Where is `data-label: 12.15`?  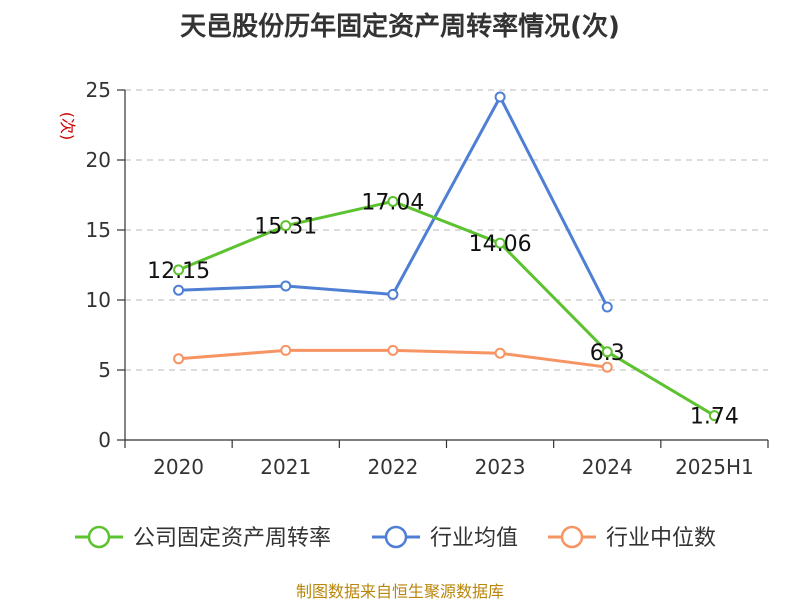 data-label: 12.15 is located at coordinates (178, 271).